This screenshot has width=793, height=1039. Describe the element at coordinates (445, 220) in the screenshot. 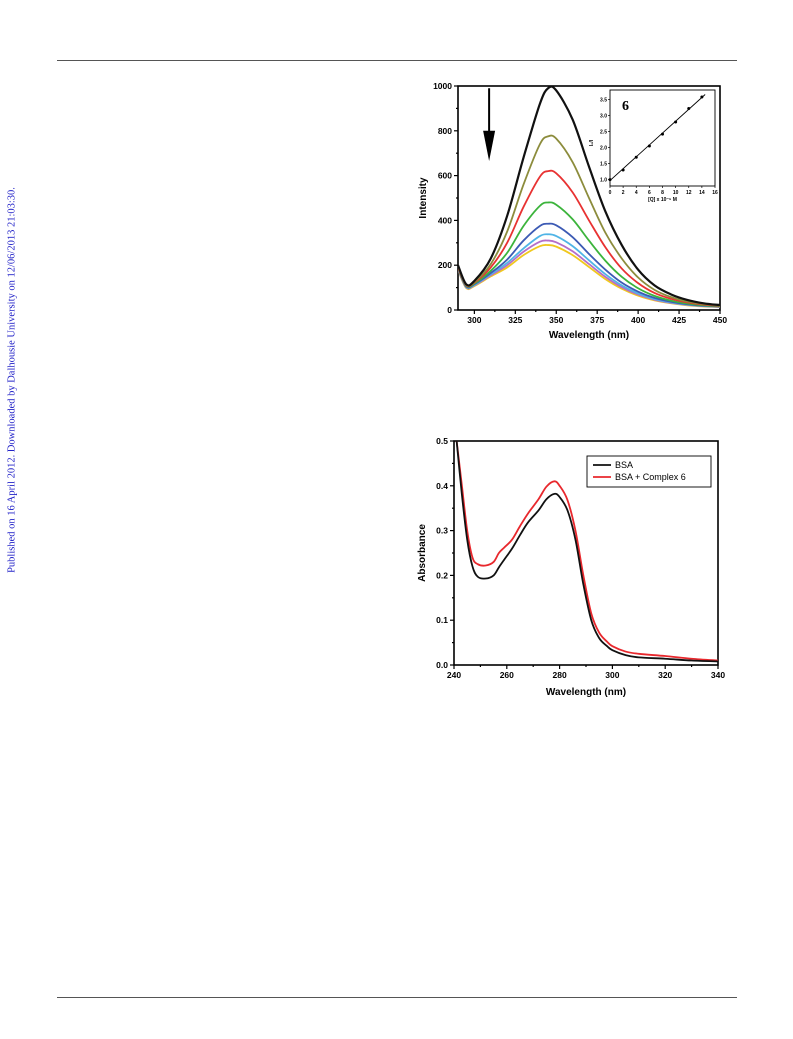

I see `y-tick-label: 400` at that location.